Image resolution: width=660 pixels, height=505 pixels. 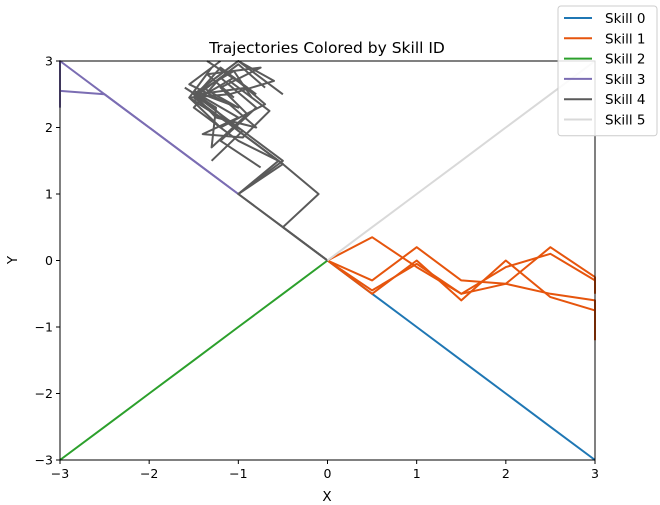 I want to click on y-tick-label: 0, so click(x=49, y=260).